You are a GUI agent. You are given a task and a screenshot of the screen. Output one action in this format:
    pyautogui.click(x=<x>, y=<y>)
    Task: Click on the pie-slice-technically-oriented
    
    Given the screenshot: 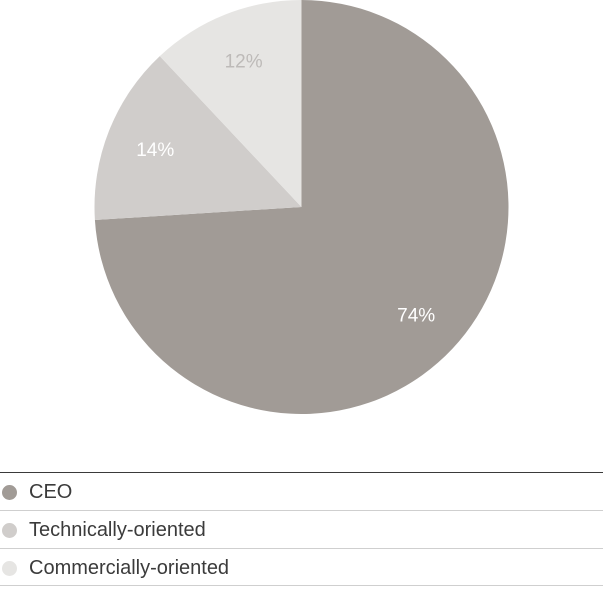 What is the action you would take?
    pyautogui.click(x=198, y=138)
    